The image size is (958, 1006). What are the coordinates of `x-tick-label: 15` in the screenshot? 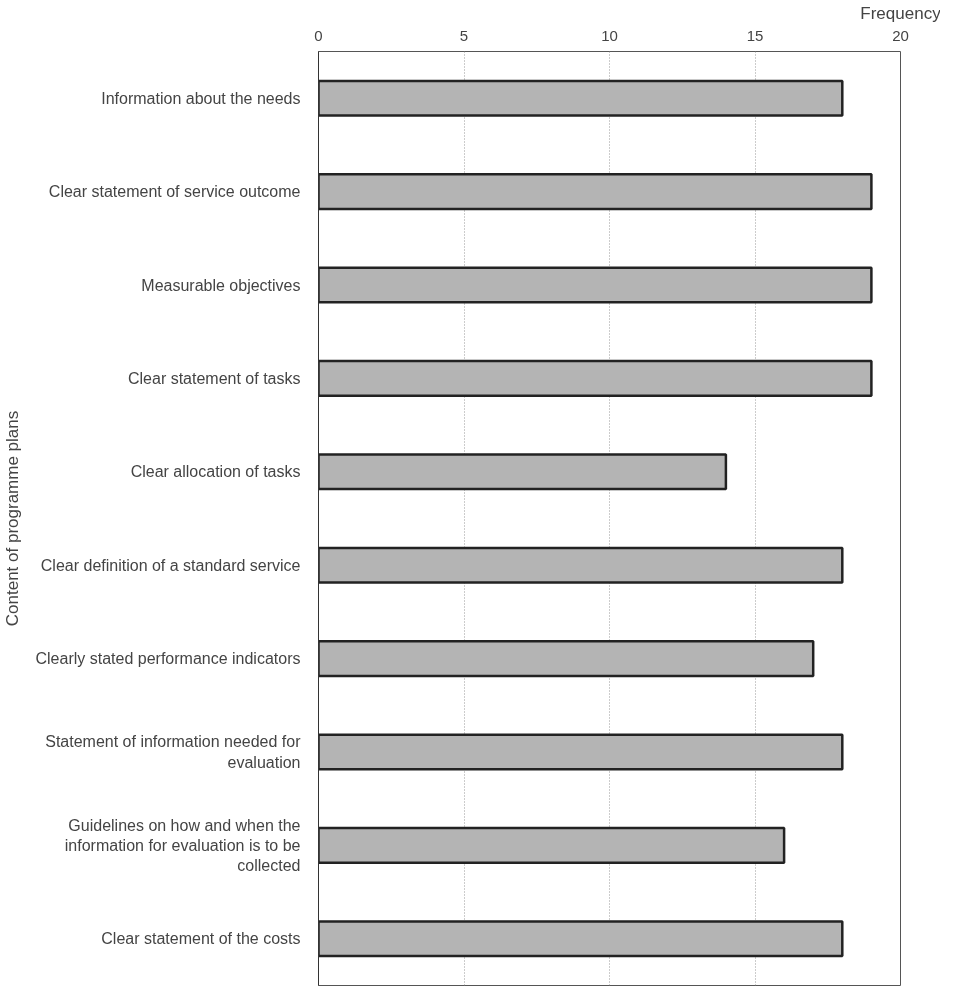 It's located at (755, 35).